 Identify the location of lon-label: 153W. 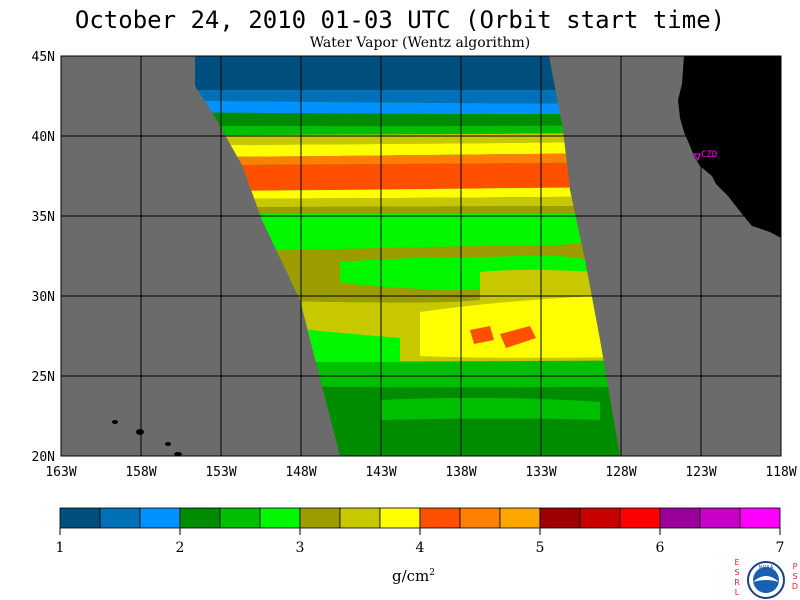
(220, 472).